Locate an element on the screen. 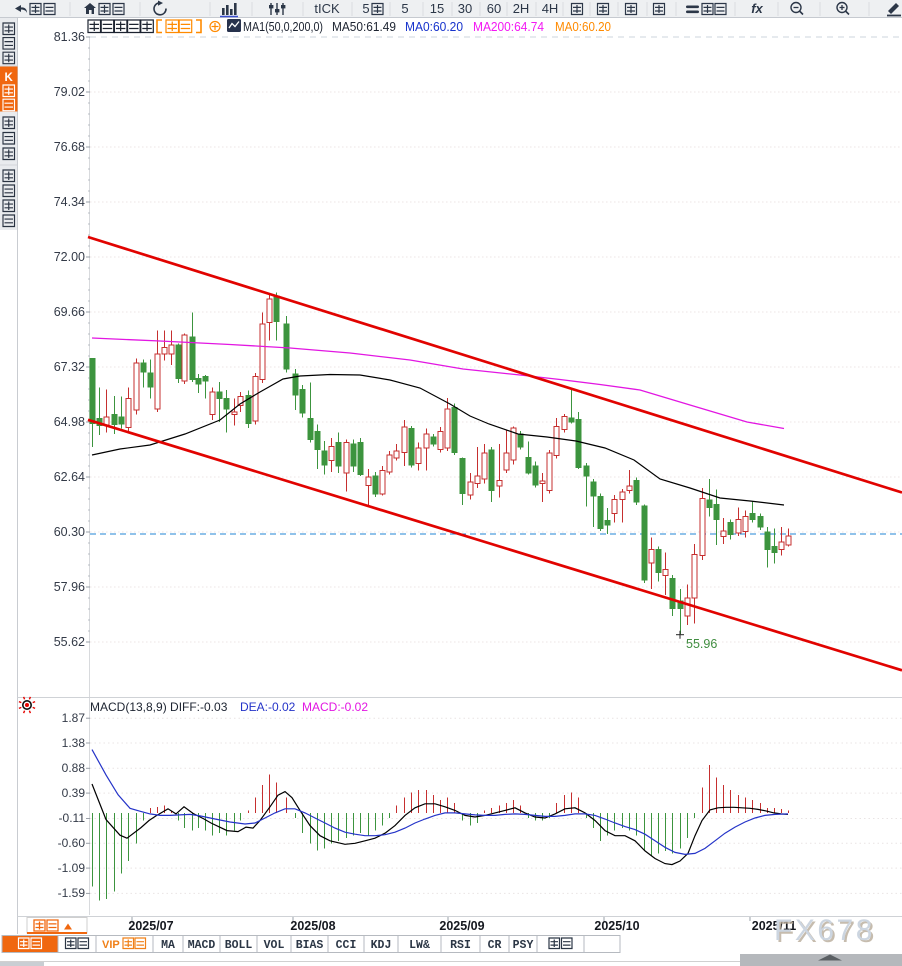  svg-text: 2025/08 is located at coordinates (312, 926).